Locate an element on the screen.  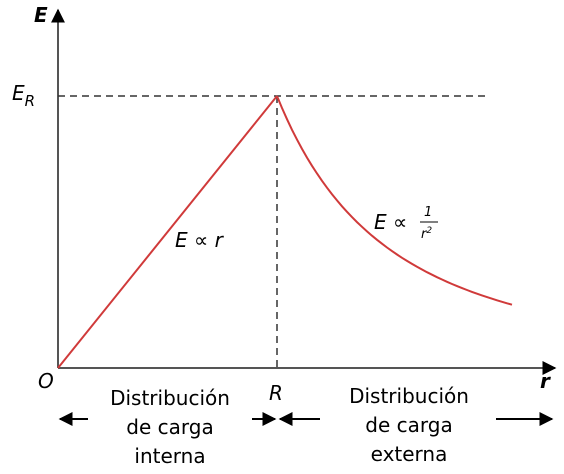
r-mark: R is located at coordinates (276, 393).